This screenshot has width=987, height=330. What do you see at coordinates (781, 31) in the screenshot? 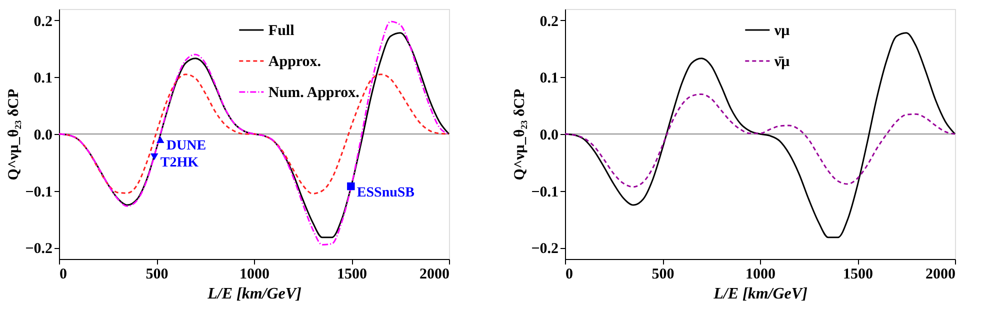
I see `legend-label: νμ` at bounding box center [781, 31].